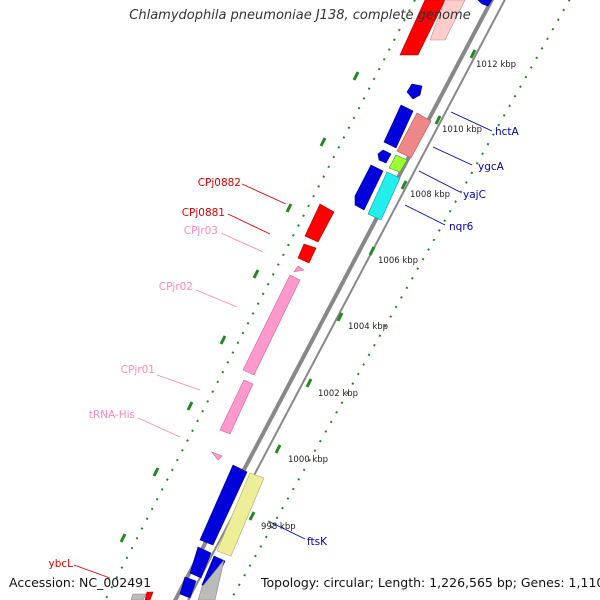 This screenshot has width=600, height=600. What do you see at coordinates (496, 65) in the screenshot?
I see `tick-label: 1012 kbp` at bounding box center [496, 65].